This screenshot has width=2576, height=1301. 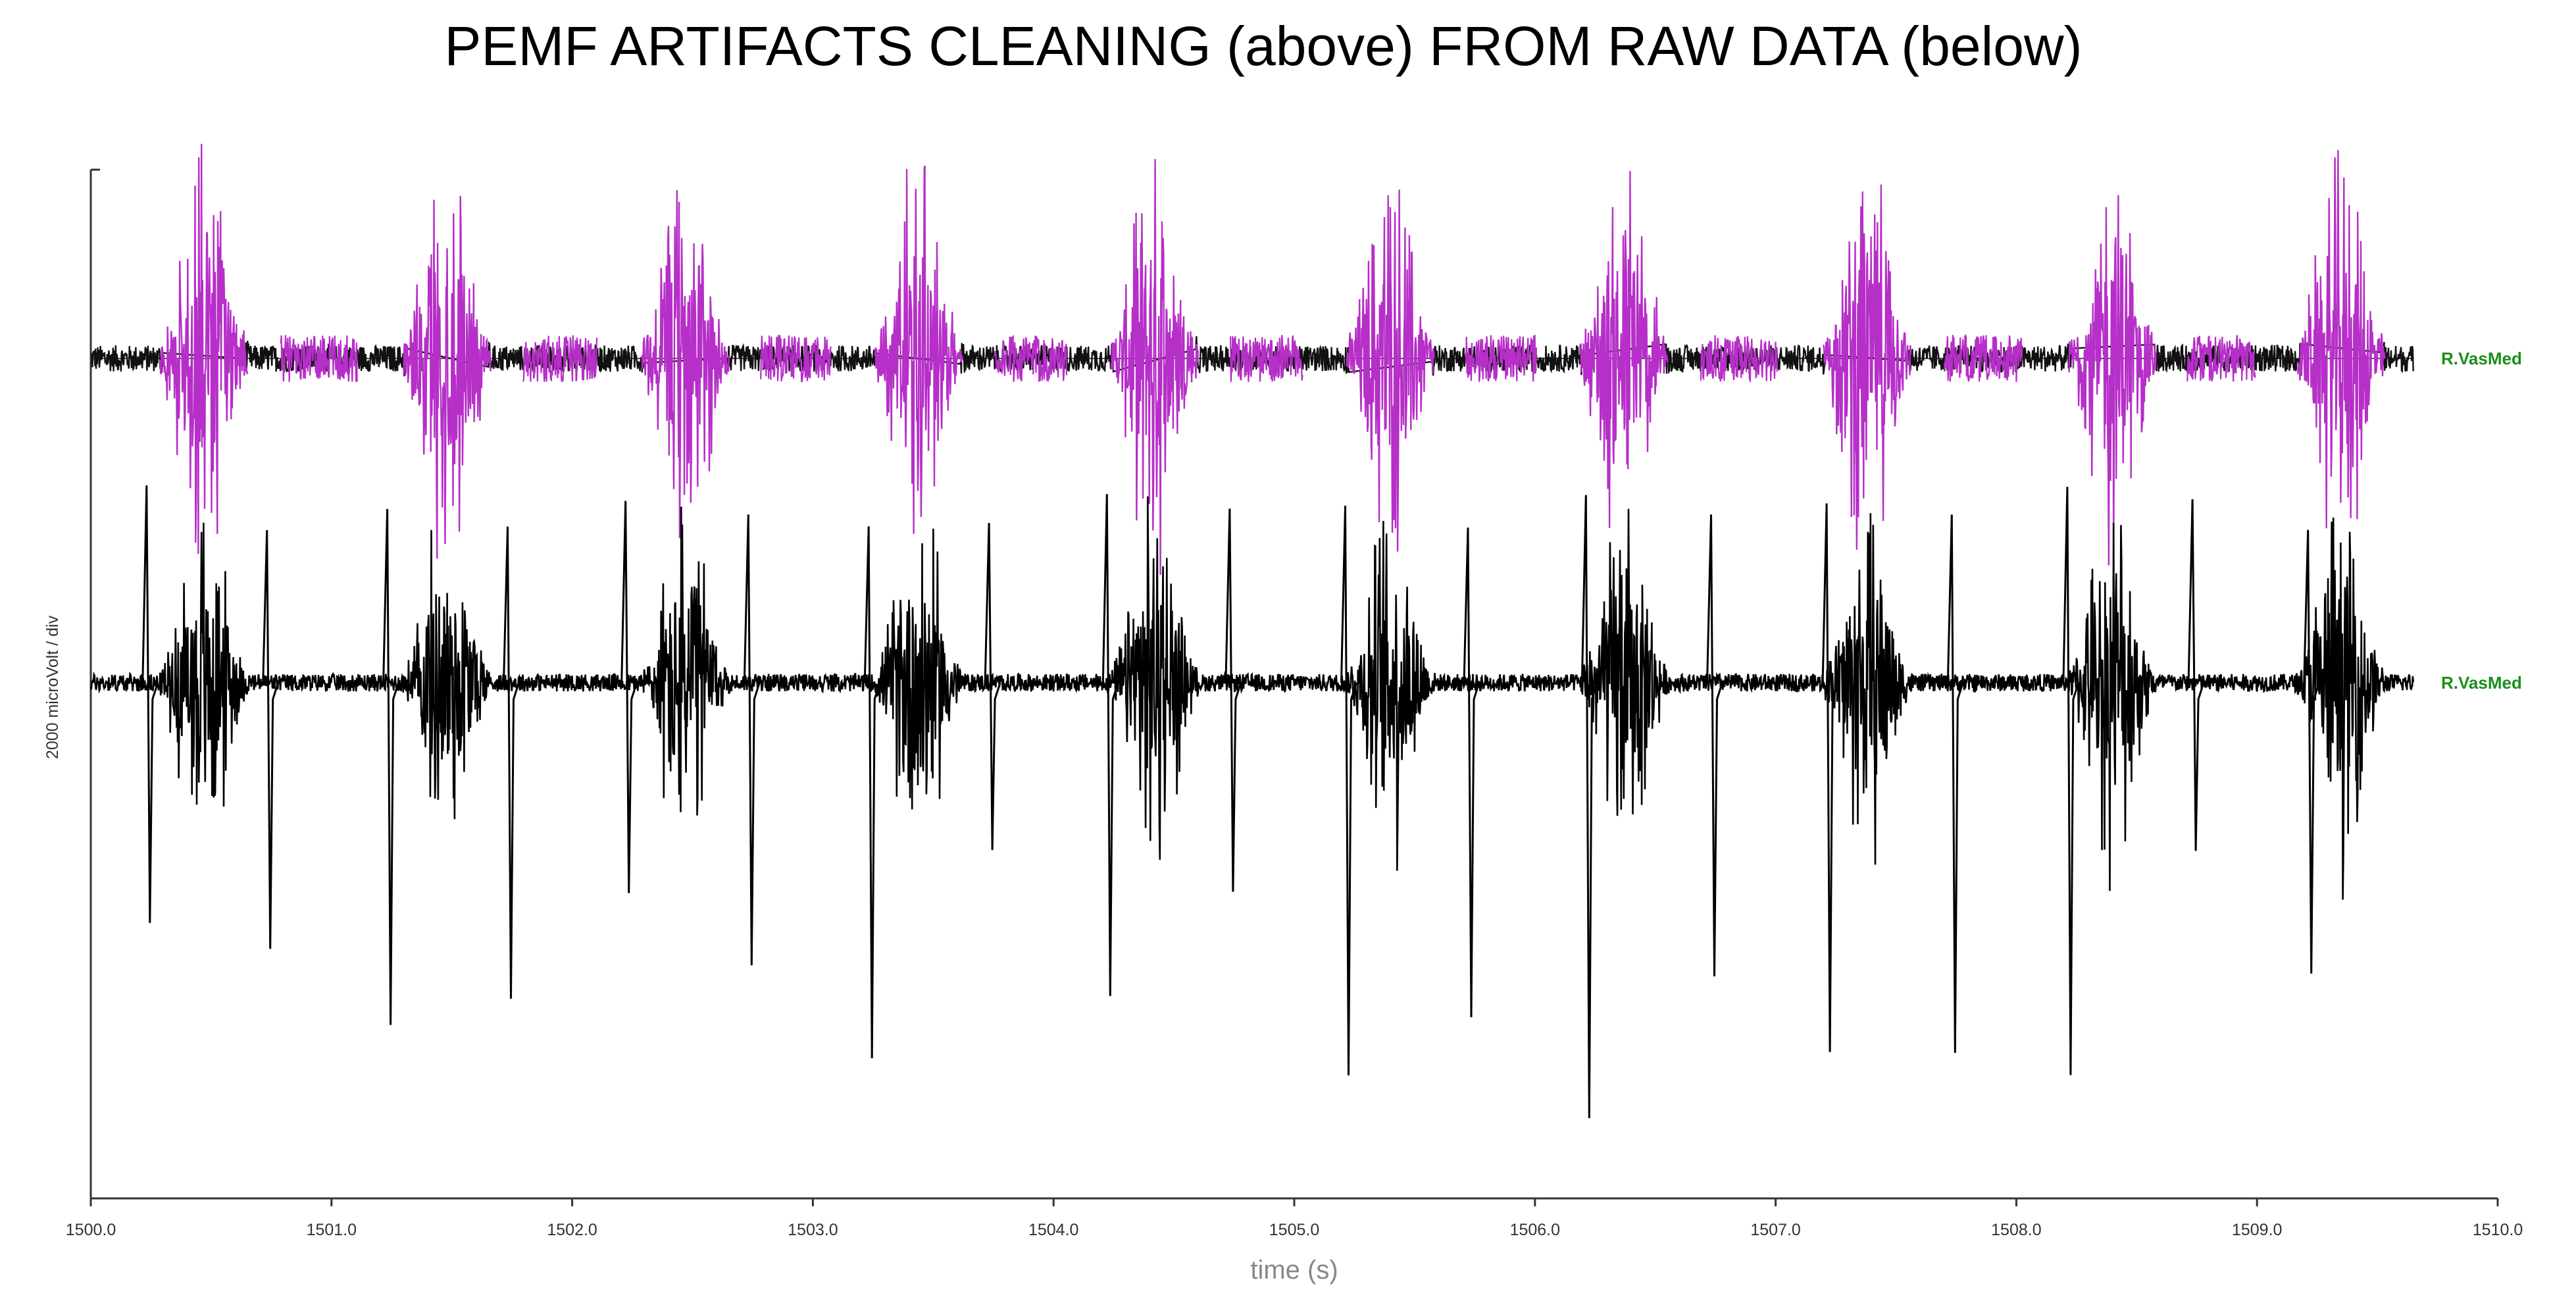 I want to click on x-tick-label: 1505.0, so click(x=1294, y=1230).